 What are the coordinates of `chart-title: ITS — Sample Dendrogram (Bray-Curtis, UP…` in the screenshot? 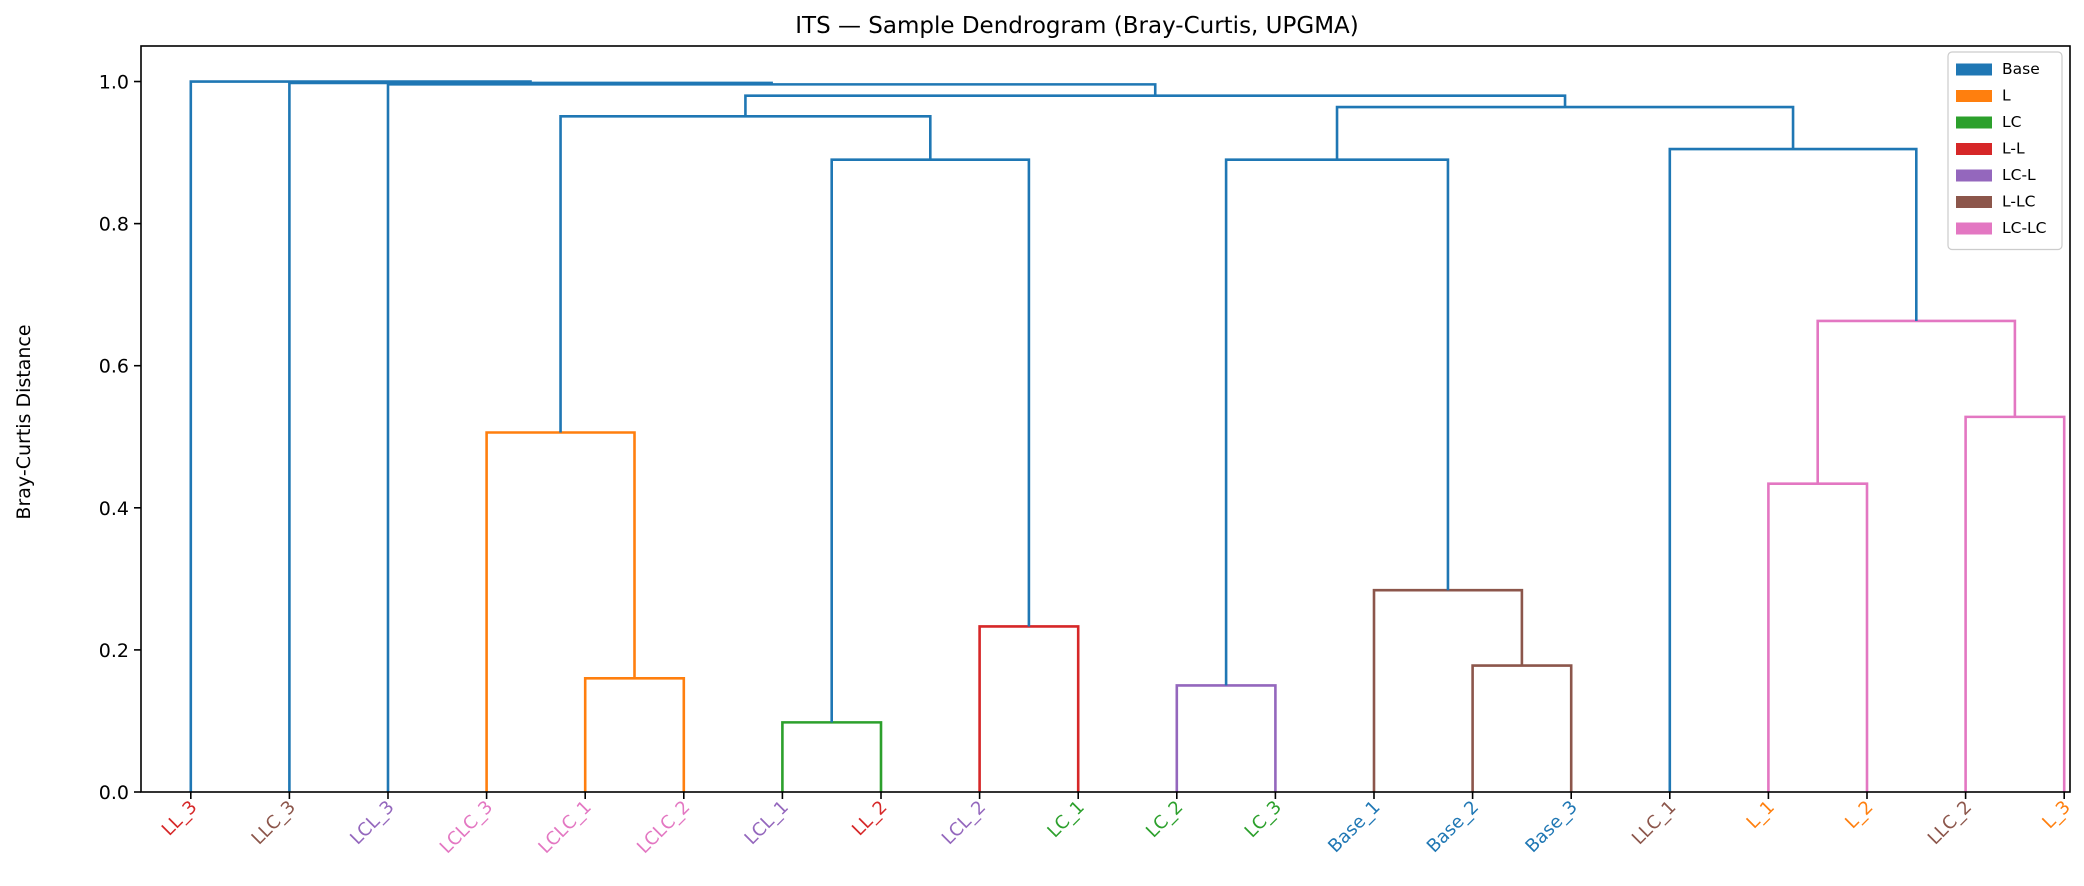 It's located at (1077, 26).